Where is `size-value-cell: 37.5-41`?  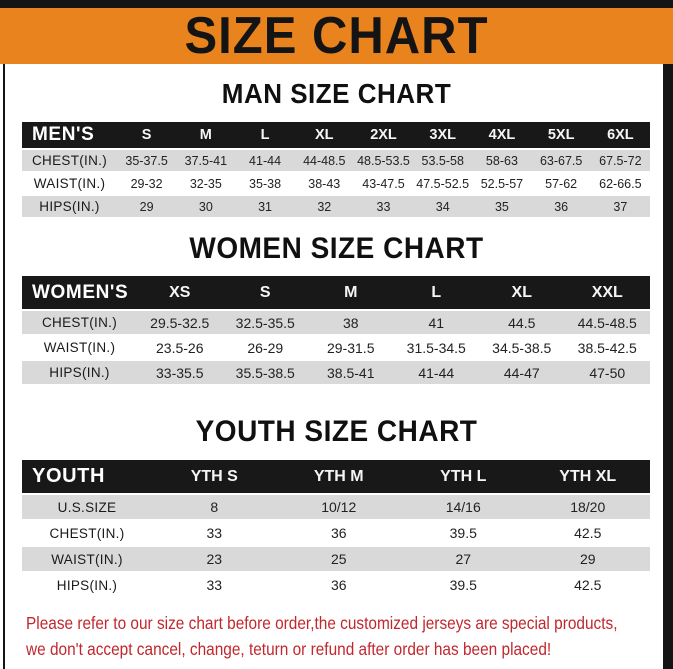
size-value-cell: 37.5-41 is located at coordinates (206, 160).